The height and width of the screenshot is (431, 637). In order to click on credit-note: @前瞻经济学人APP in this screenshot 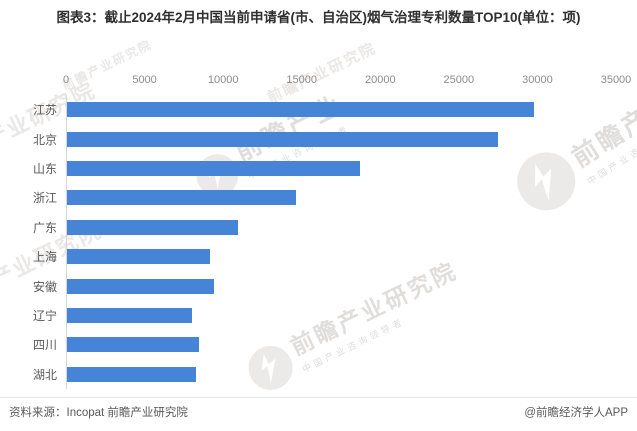, I will do `click(576, 413)`.